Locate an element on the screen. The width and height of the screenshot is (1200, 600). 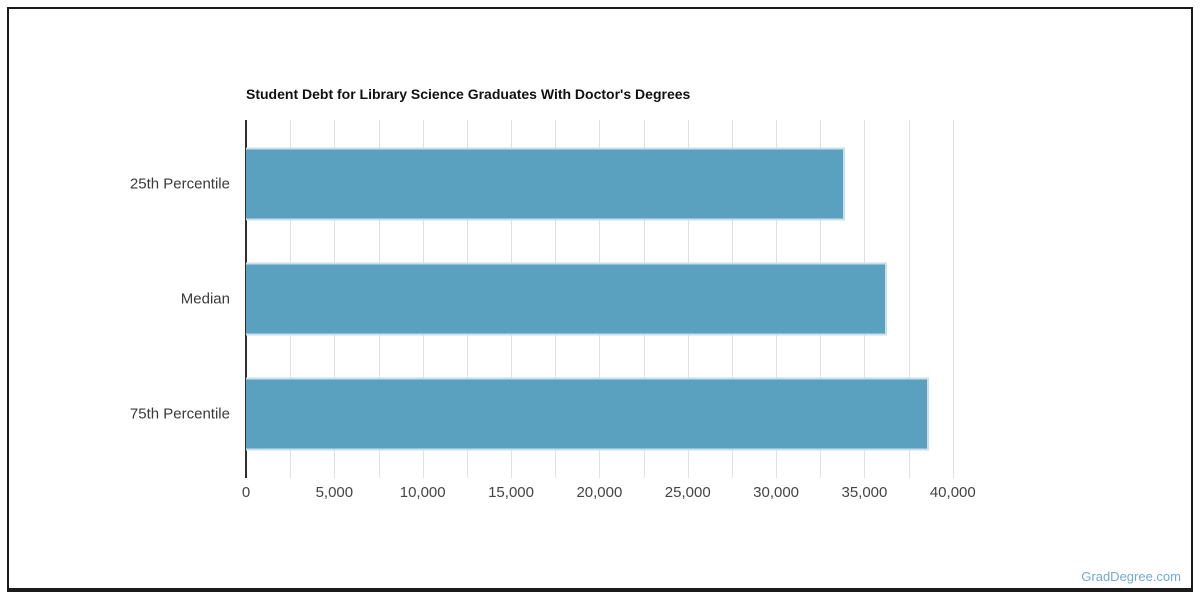
bar-row: 75th Percentile is located at coordinates (556, 413).